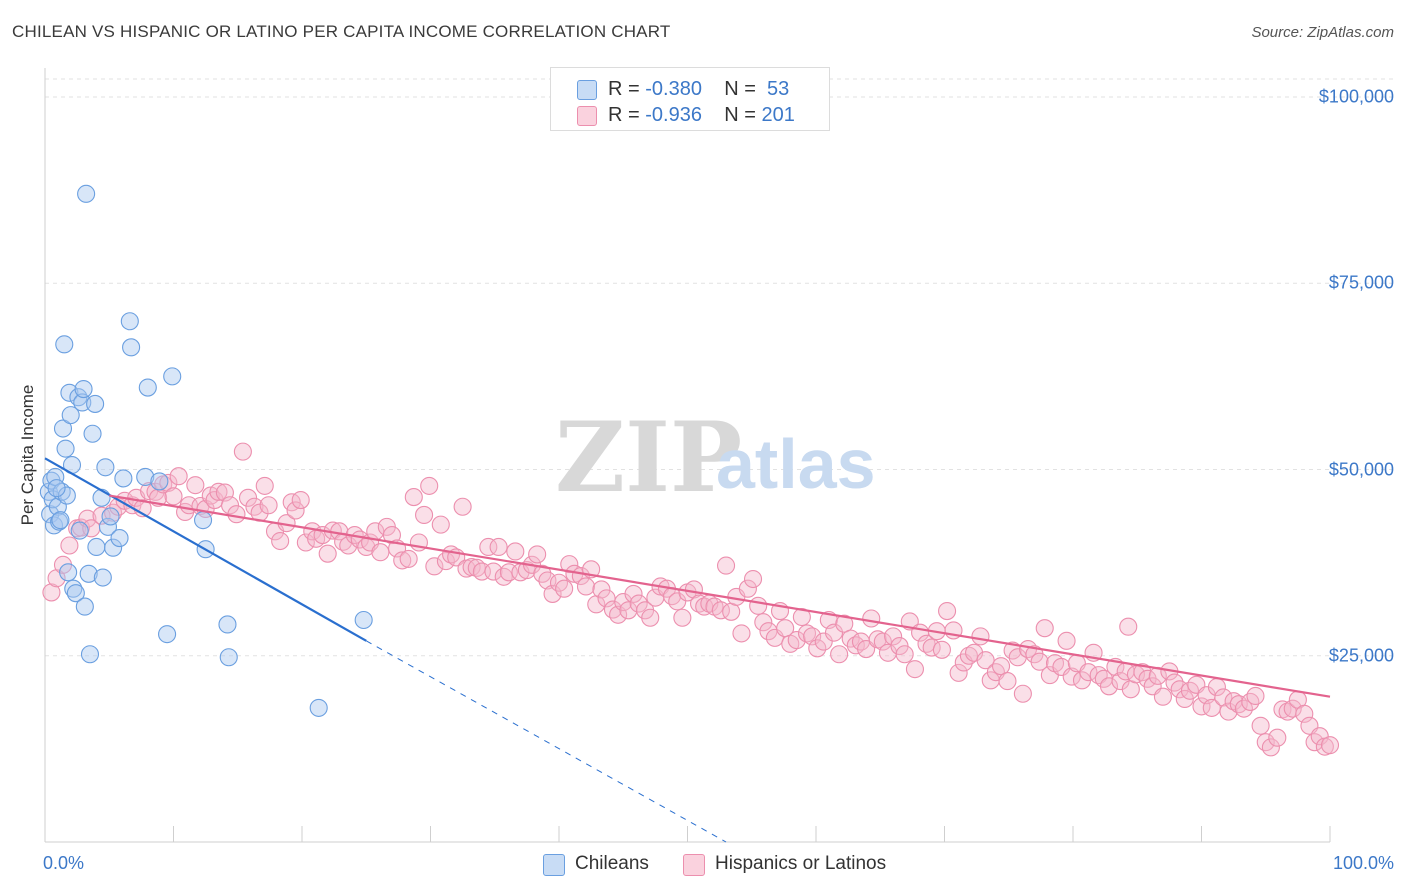  I want to click on watermark: ZIP atlas, so click(715, 457).